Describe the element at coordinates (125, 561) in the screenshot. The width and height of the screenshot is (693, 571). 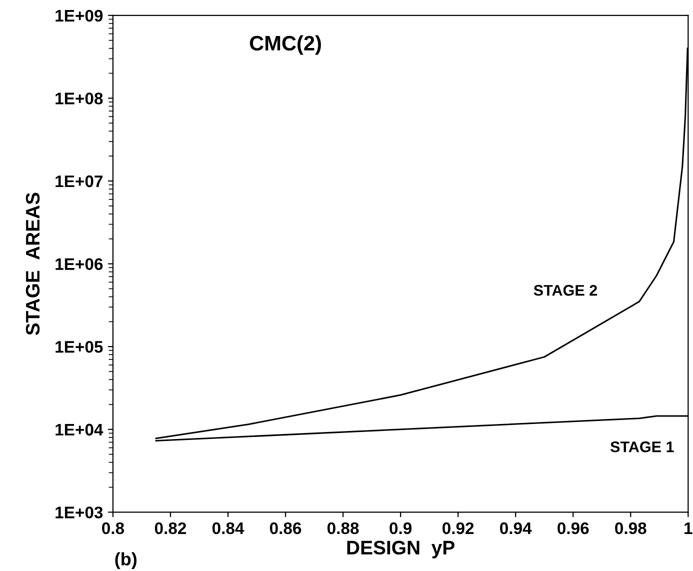
I see `text: (b)` at that location.